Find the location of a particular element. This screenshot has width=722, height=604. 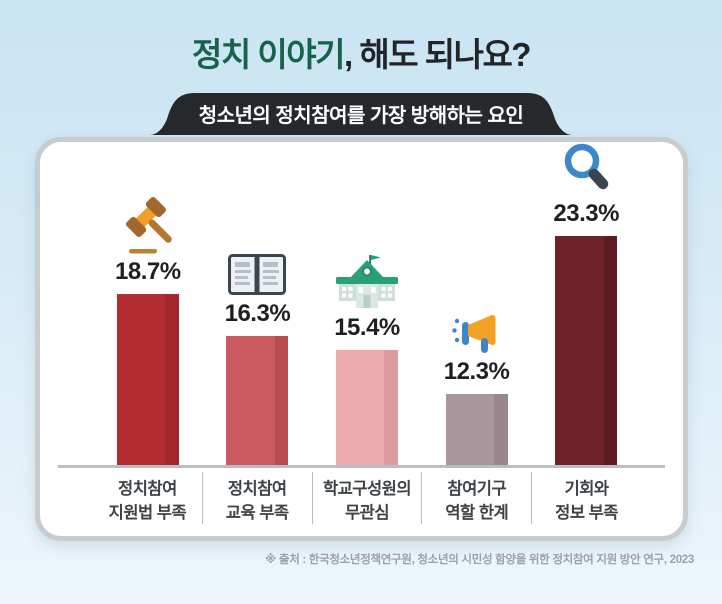

category-label: 학교구성원의 무관심 is located at coordinates (366, 498).